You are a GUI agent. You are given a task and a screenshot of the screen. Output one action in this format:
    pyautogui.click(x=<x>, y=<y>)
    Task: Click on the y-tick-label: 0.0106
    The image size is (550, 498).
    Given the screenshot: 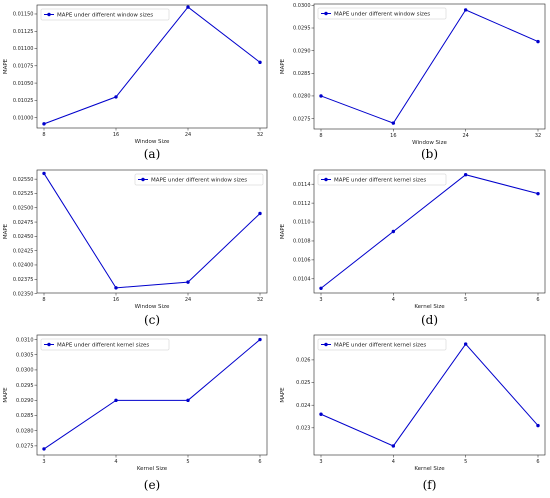 What is the action you would take?
    pyautogui.click(x=302, y=261)
    